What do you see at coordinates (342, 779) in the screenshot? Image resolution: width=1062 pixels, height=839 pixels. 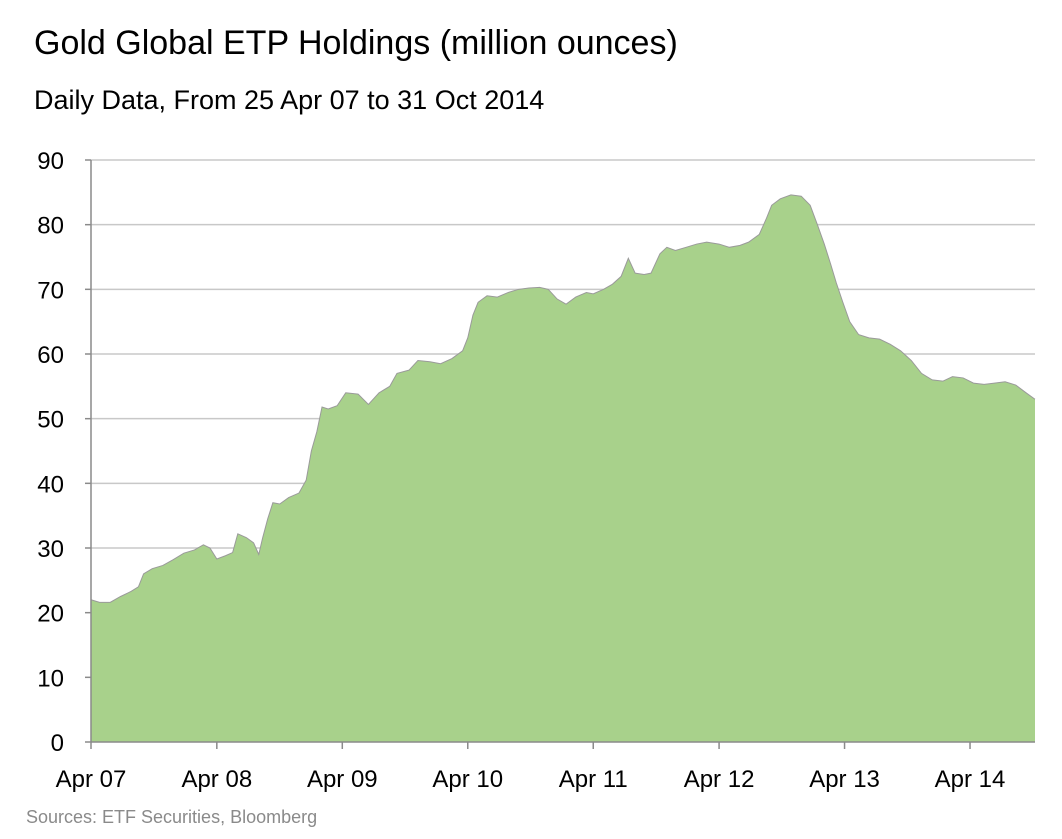 I see `x-tick-label: Apr 09` at bounding box center [342, 779].